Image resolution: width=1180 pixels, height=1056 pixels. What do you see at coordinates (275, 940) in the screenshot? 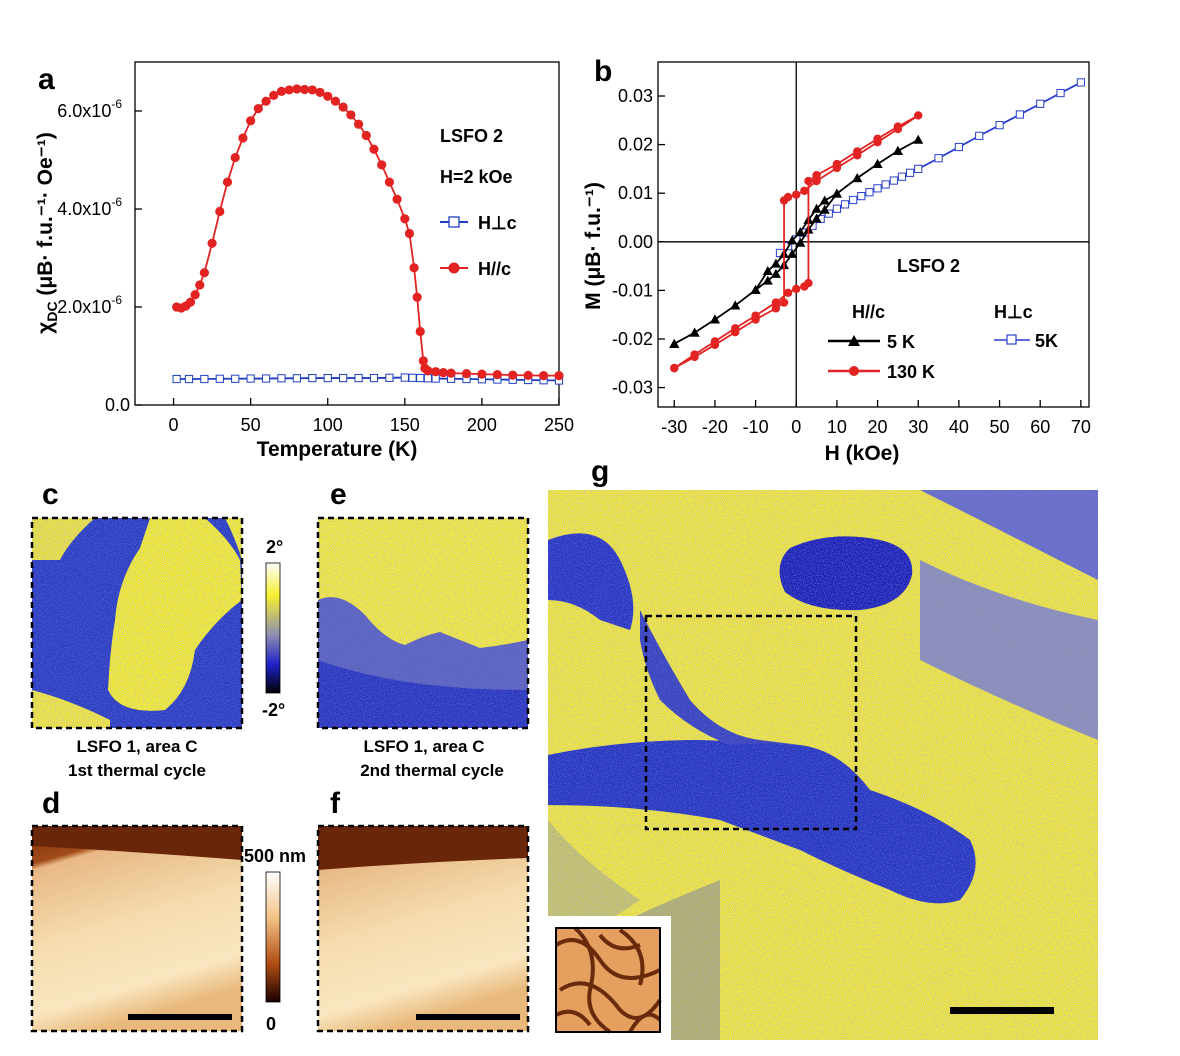
I see `colorbar-height: 500 nm 0` at bounding box center [275, 940].